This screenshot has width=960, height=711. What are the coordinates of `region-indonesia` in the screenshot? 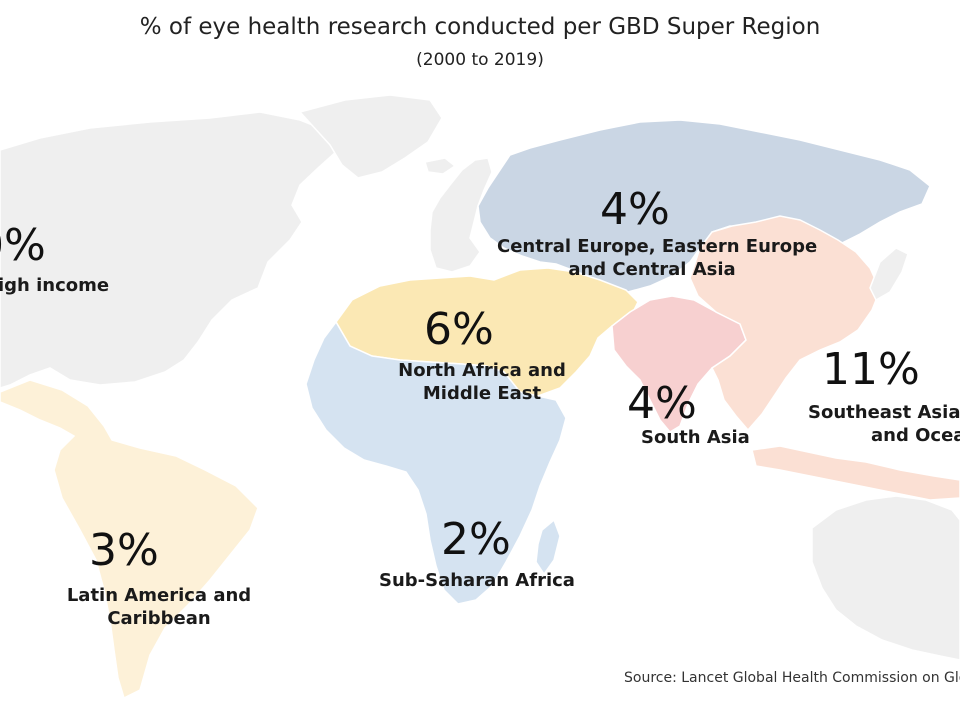 It's located at (855, 473).